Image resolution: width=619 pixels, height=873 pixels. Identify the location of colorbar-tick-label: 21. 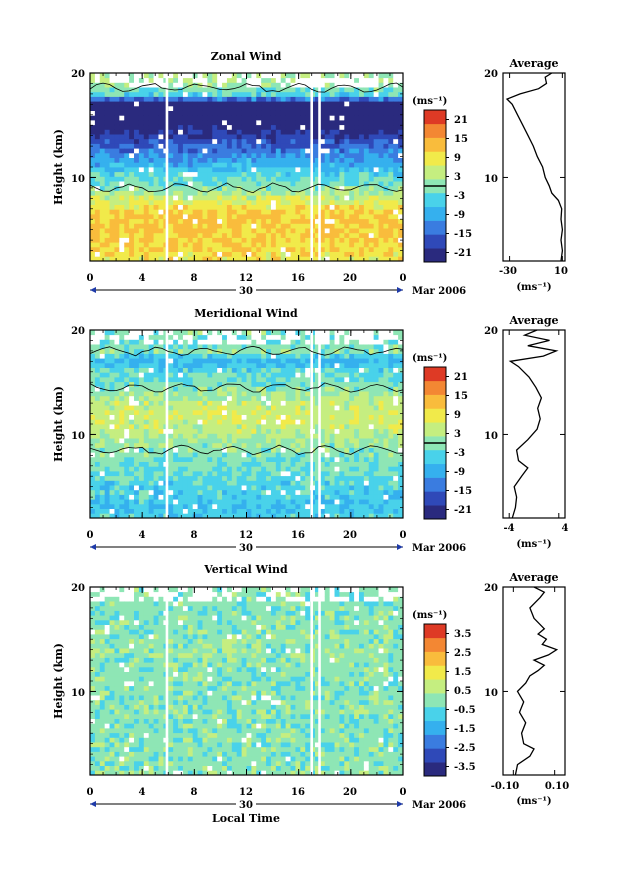
(461, 120).